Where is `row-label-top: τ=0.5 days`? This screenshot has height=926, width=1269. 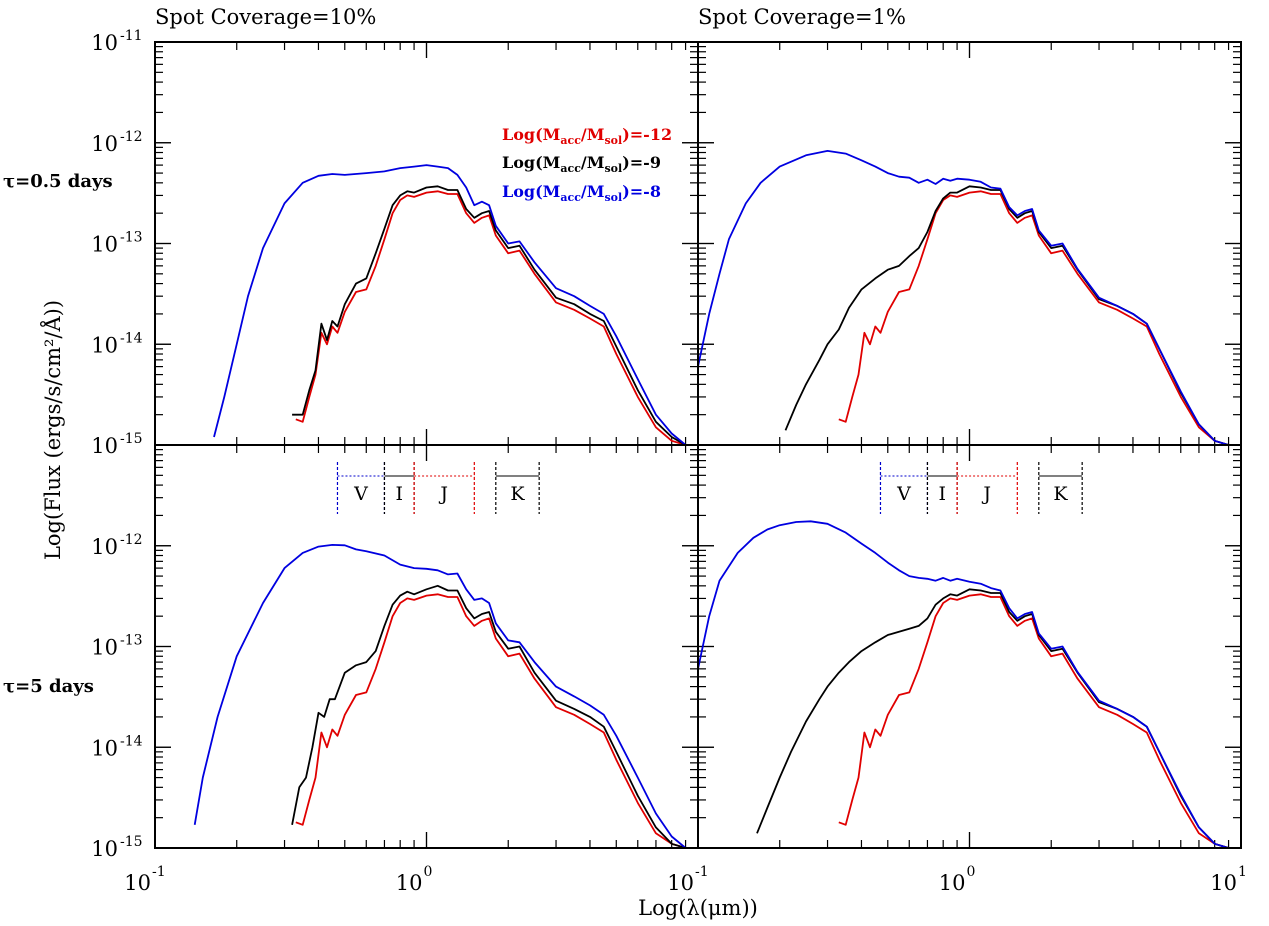
row-label-top: τ=0.5 days is located at coordinates (58, 181).